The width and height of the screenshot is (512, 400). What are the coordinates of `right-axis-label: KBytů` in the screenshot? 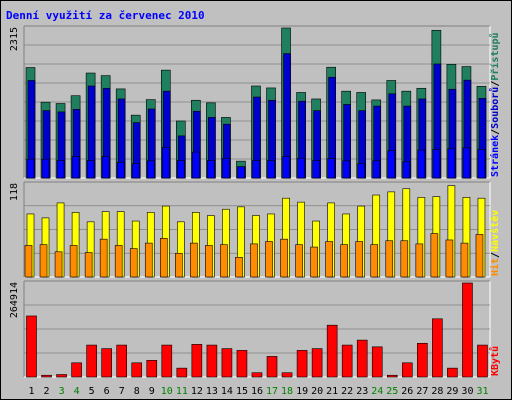 It's located at (494, 361).